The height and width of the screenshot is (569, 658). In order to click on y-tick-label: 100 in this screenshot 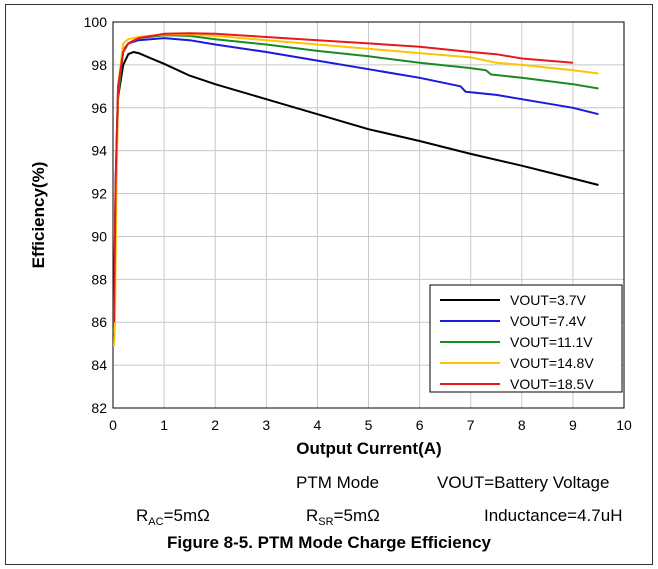, I will do `click(96, 22)`.